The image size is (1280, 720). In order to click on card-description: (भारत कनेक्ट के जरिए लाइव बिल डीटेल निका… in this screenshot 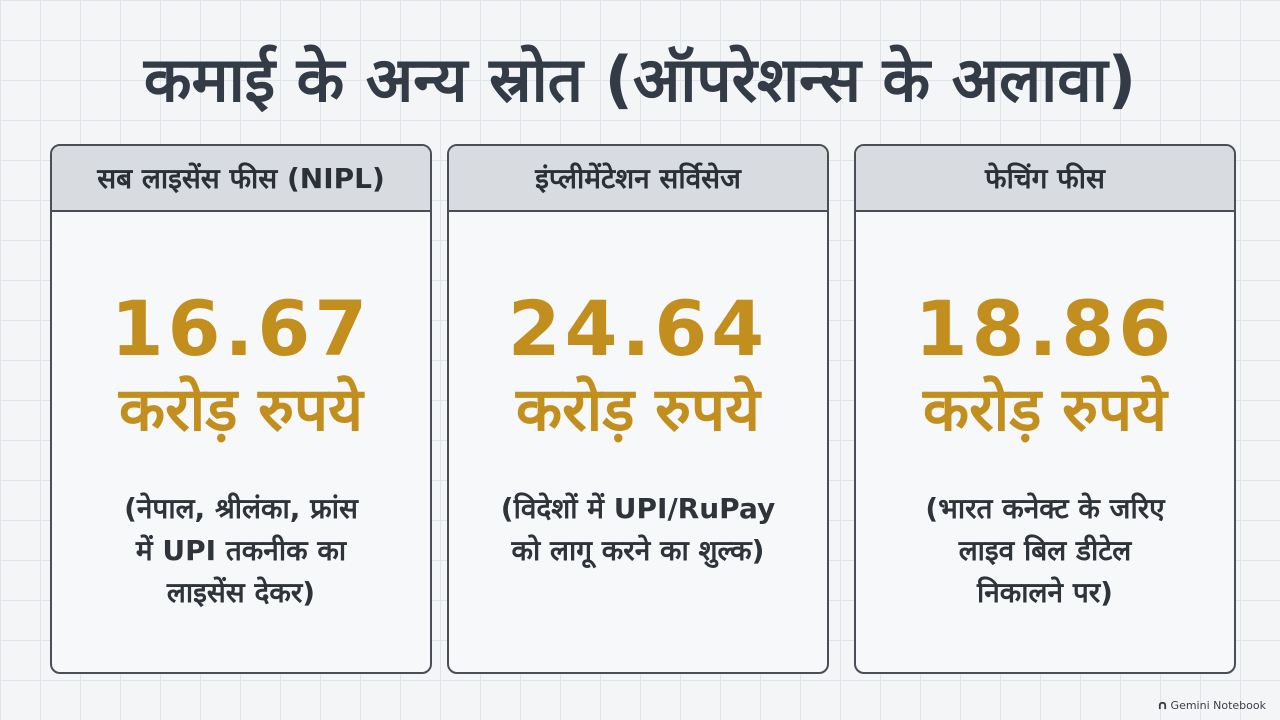, I will do `click(1045, 551)`.